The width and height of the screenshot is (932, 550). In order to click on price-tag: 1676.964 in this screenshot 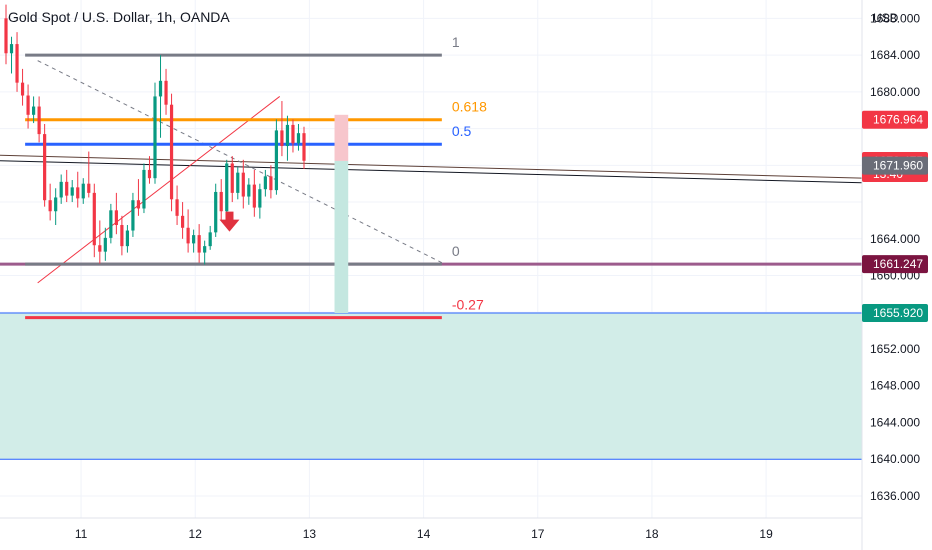, I will do `click(895, 119)`.